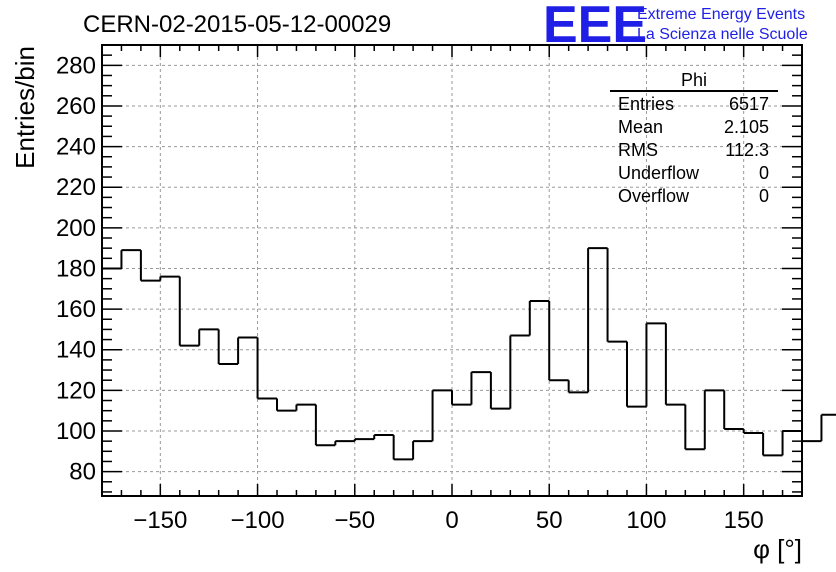 Image resolution: width=836 pixels, height=572 pixels. Describe the element at coordinates (722, 34) in the screenshot. I see `eee-logo-line2: La Scienza nelle Scuole` at that location.